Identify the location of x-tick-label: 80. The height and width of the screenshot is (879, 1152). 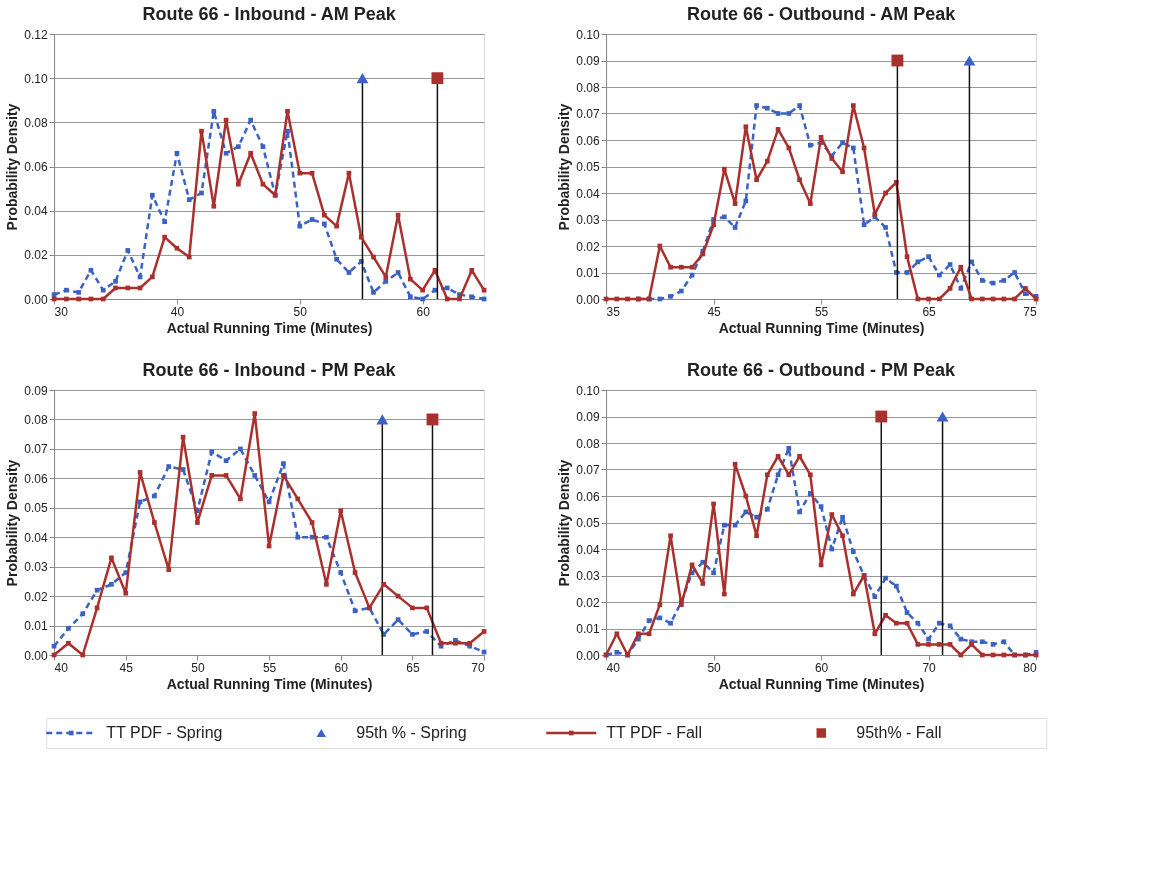
(1030, 667).